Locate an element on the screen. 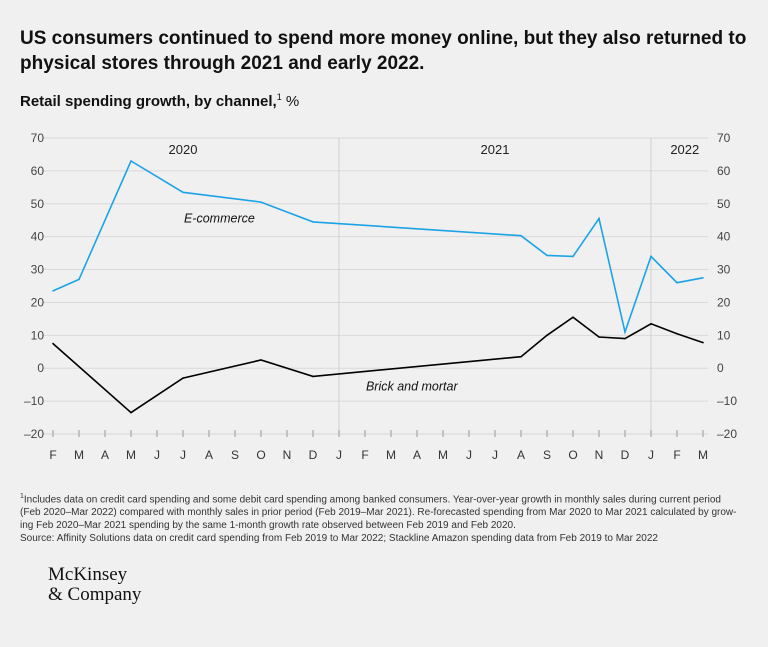 This screenshot has height=647, width=768. y-tick-label-left: 20 is located at coordinates (38, 302).